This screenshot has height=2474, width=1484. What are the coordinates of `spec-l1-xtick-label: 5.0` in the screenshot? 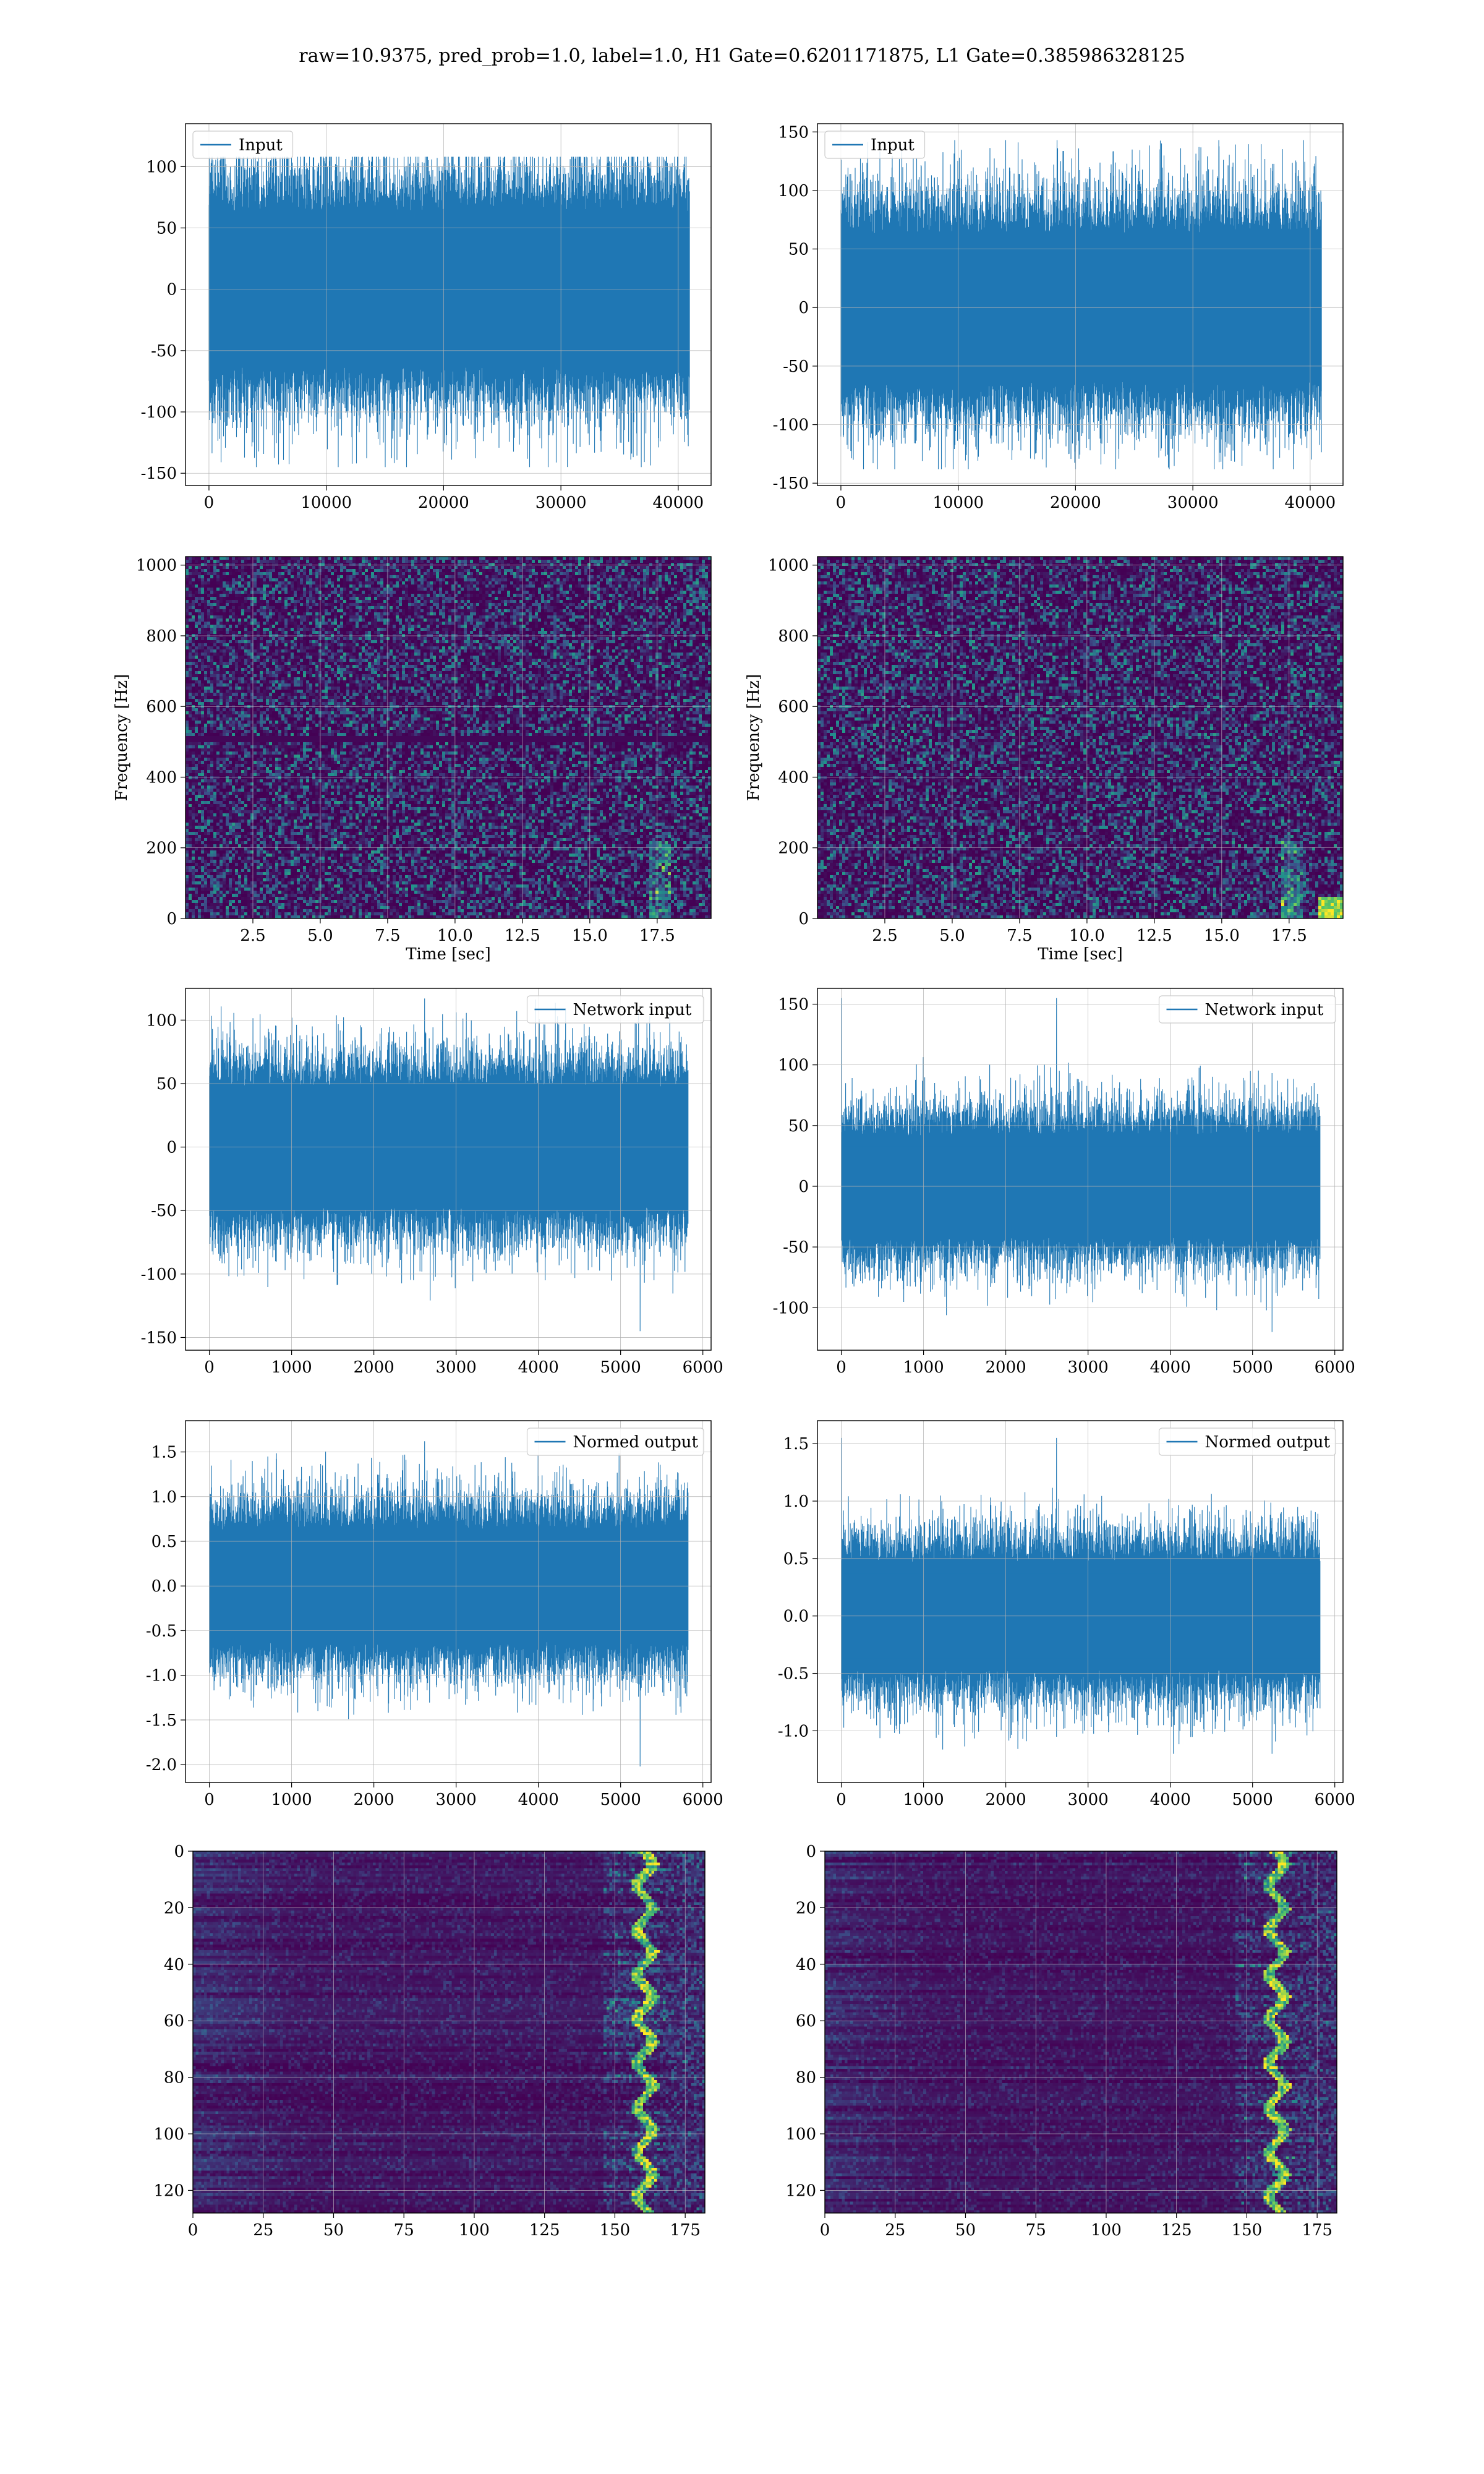 It's located at (952, 936).